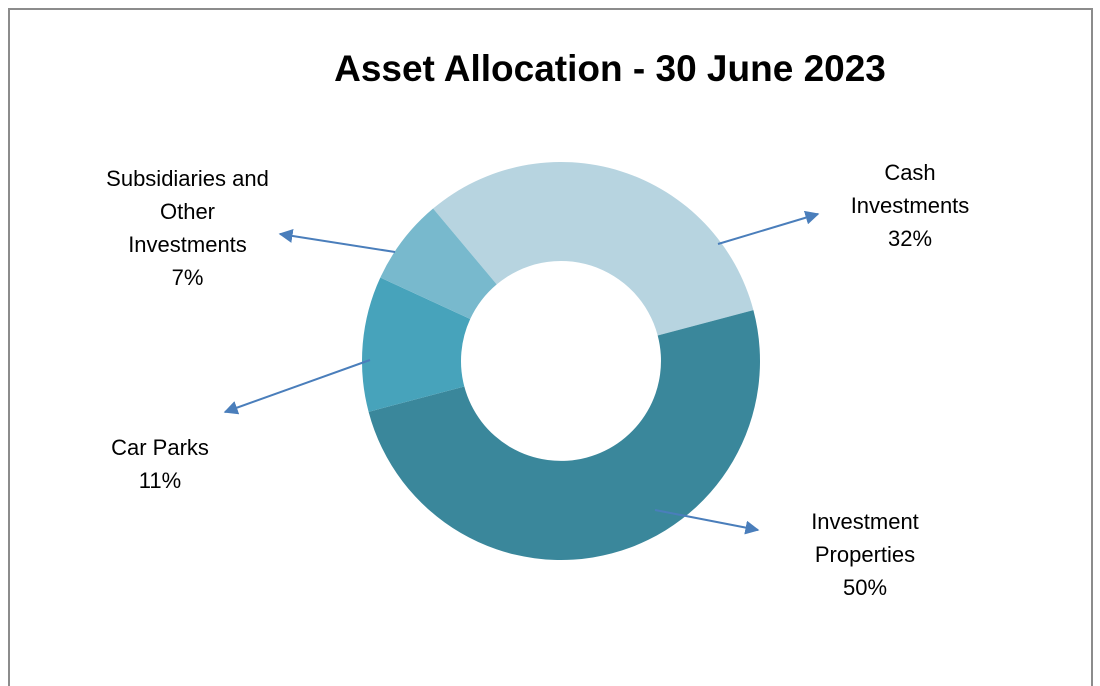 The image size is (1100, 686). Describe the element at coordinates (187, 211) in the screenshot. I see `category-label: Subsidiaries and Other Investments` at that location.